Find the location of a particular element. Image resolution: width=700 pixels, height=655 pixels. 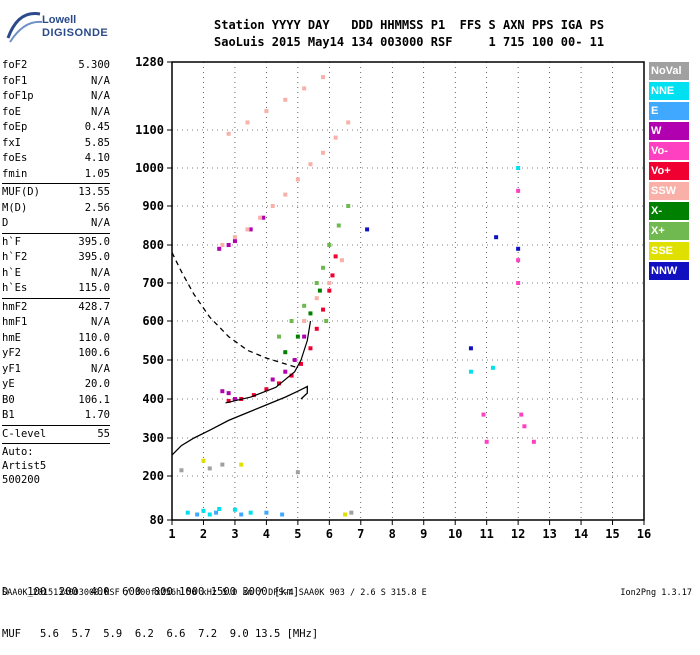

y-tick-label: 800 is located at coordinates (153, 245).